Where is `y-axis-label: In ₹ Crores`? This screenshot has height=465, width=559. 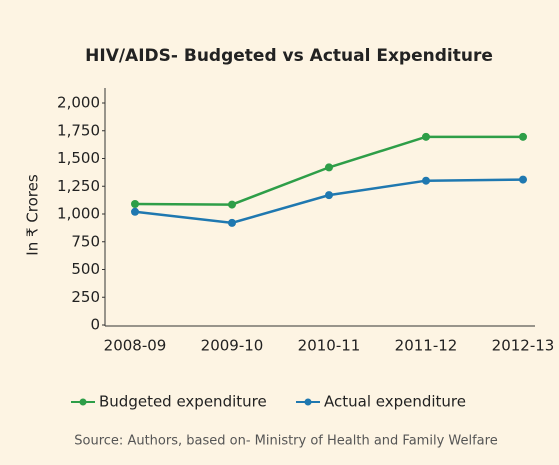 y-axis-label: In ₹ Crores is located at coordinates (33, 215).